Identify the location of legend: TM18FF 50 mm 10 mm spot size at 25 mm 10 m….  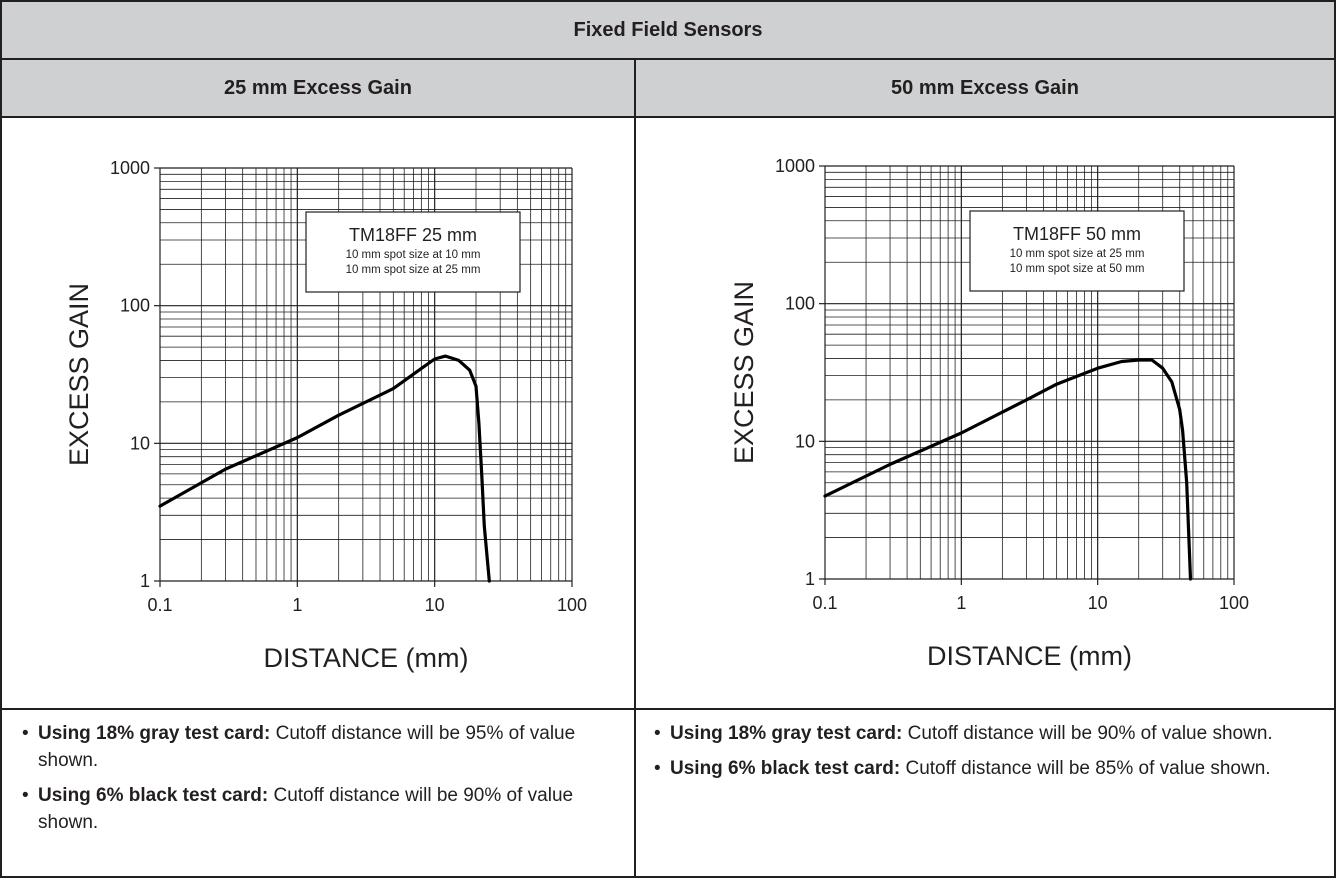
(1077, 251).